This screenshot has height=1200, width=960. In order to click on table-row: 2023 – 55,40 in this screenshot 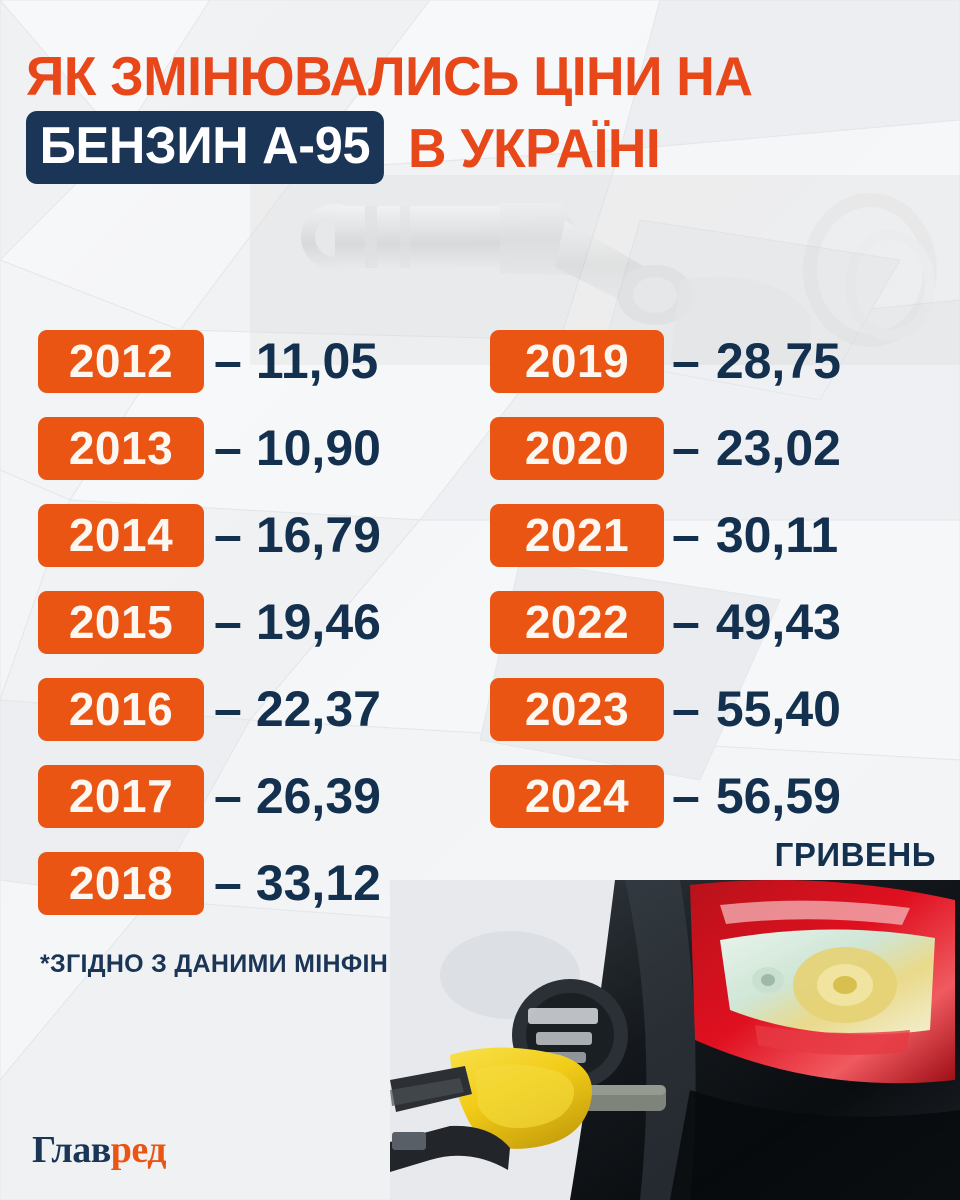, I will do `click(715, 721)`.